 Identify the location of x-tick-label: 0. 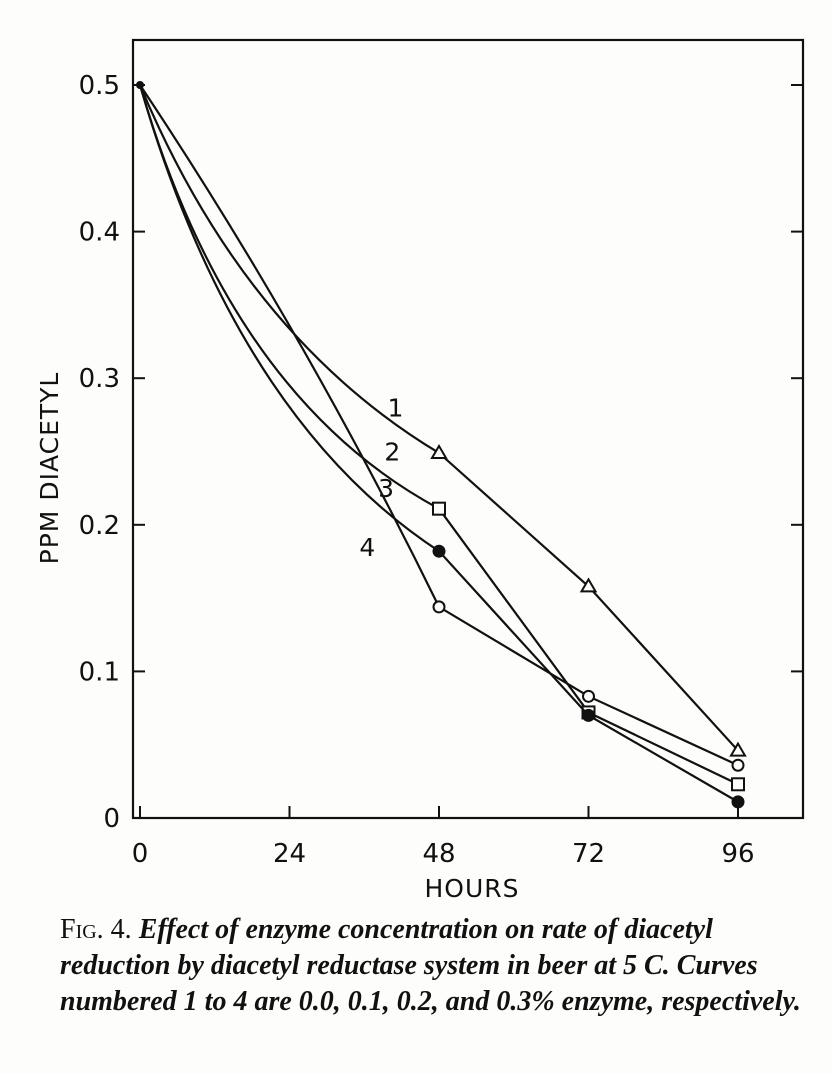
(140, 854).